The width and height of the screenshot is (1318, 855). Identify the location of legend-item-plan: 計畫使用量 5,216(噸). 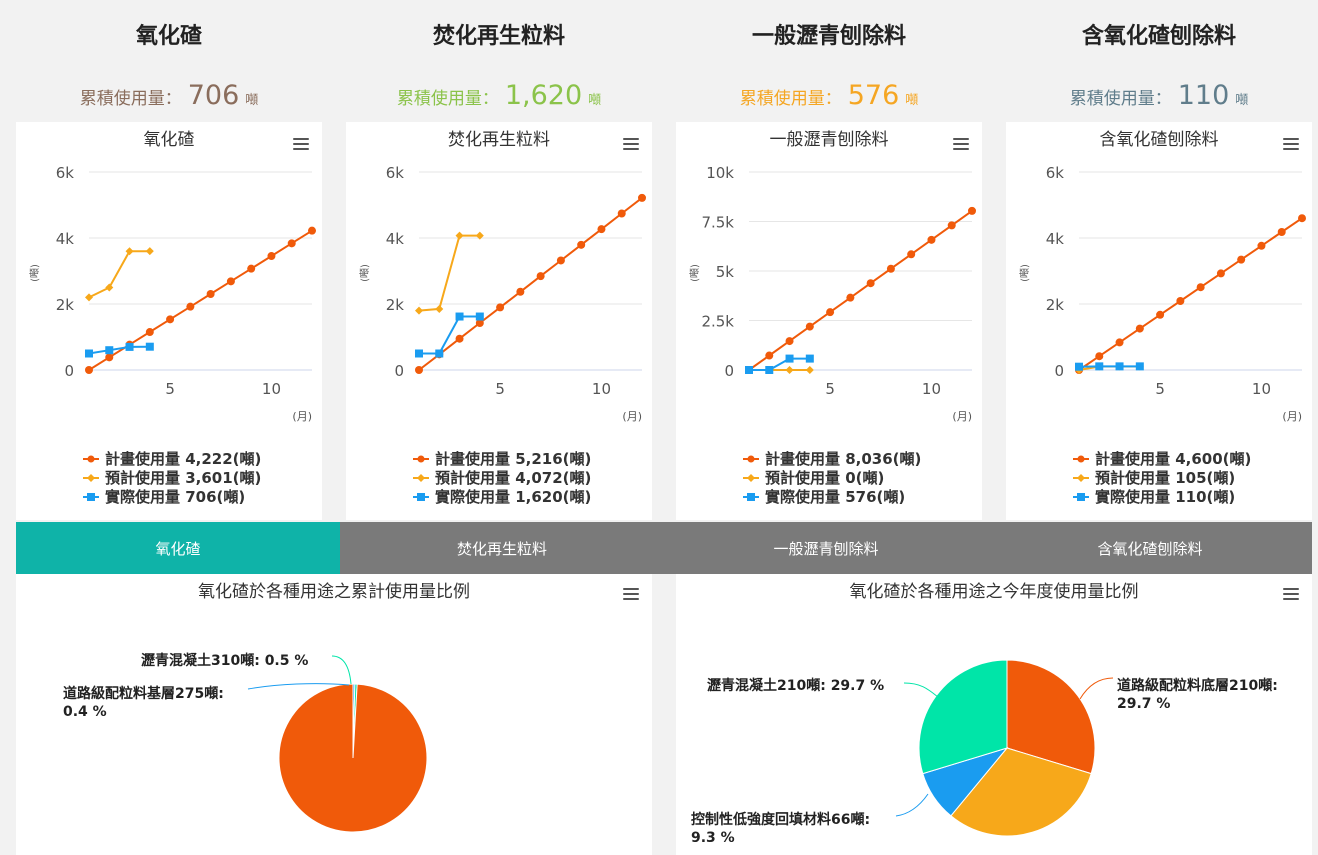
(502, 458).